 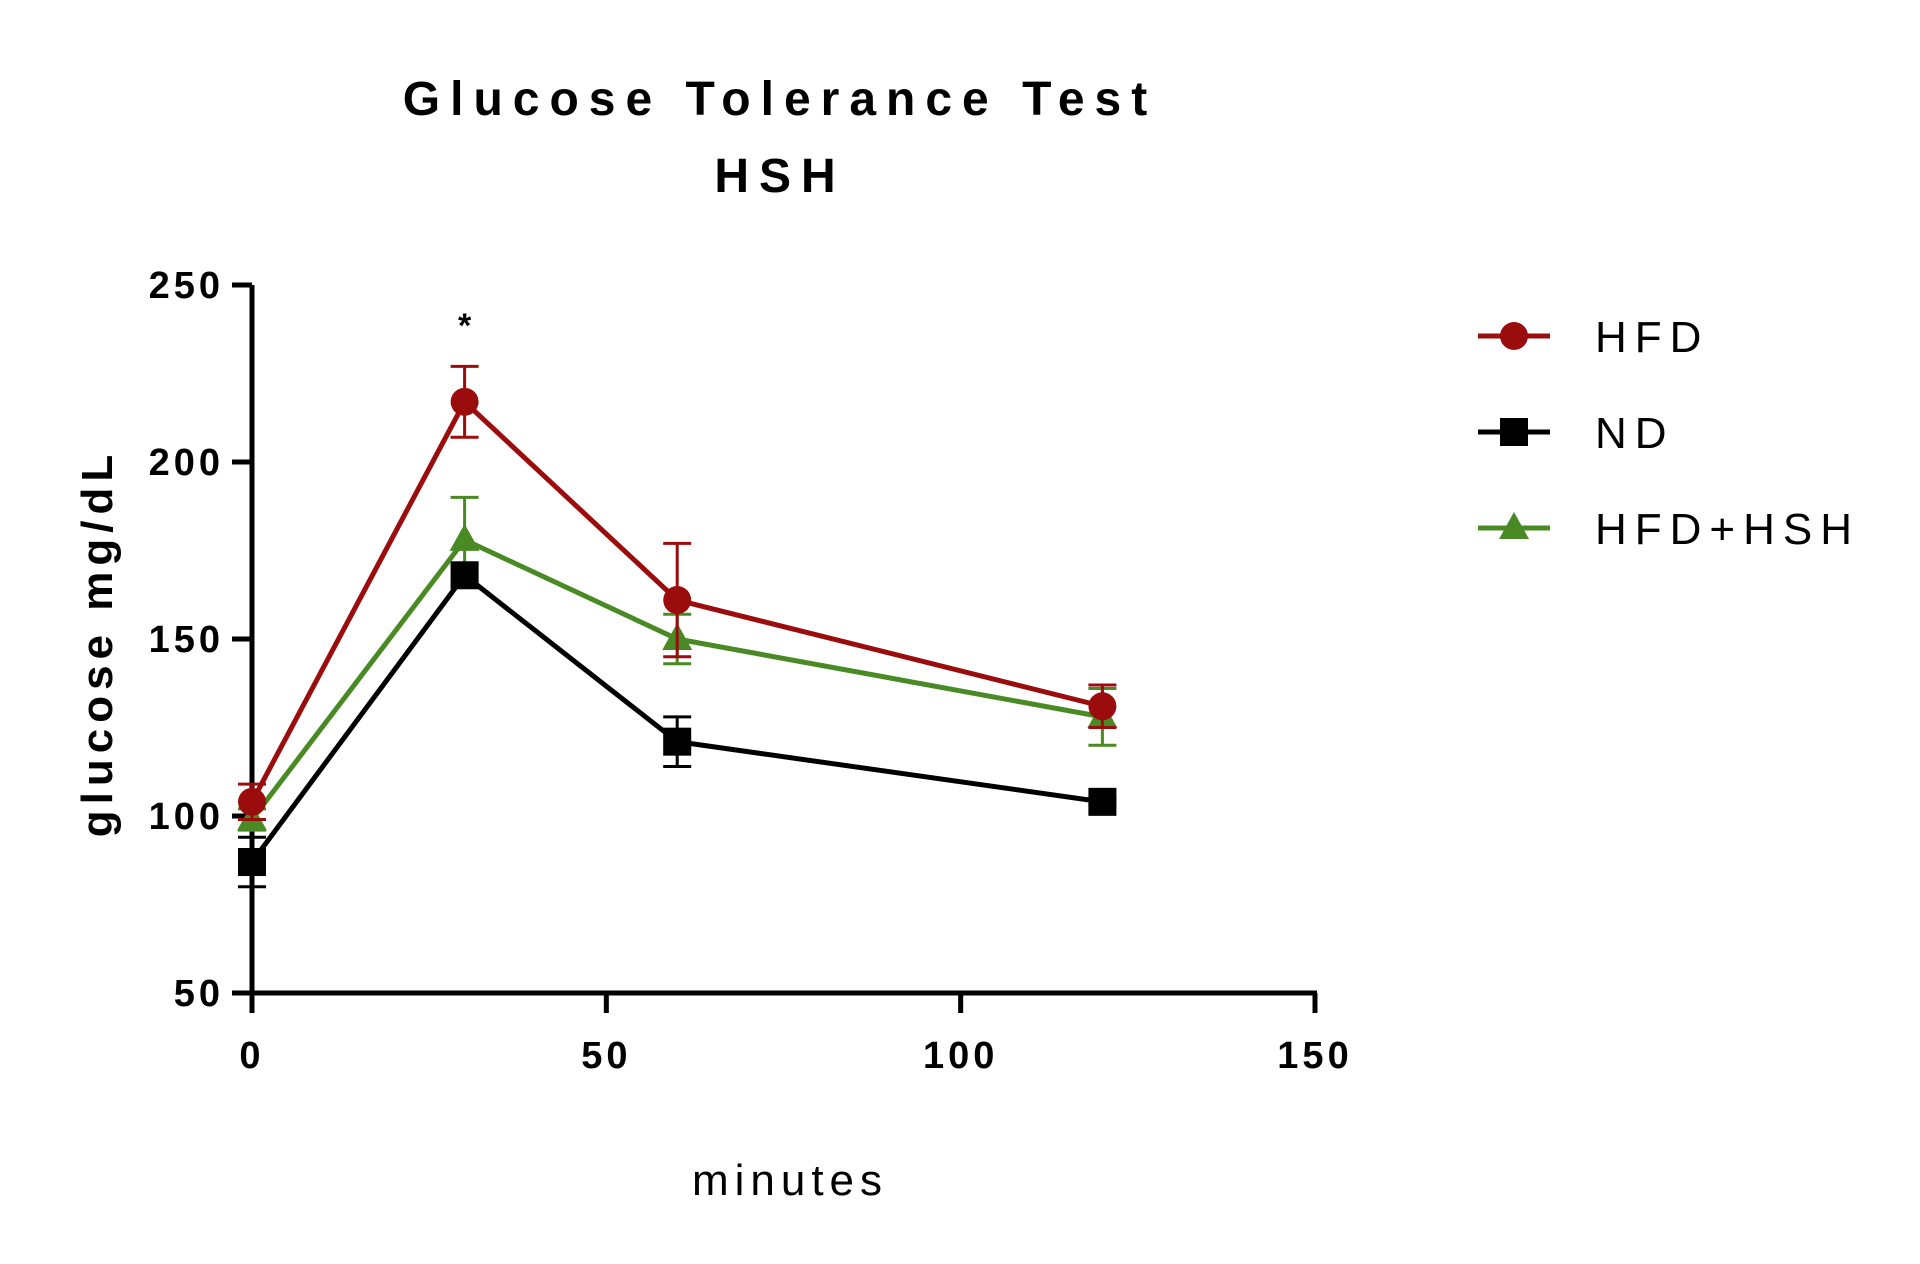 I want to click on legend-item: HFD+HSH, so click(x=1669, y=529).